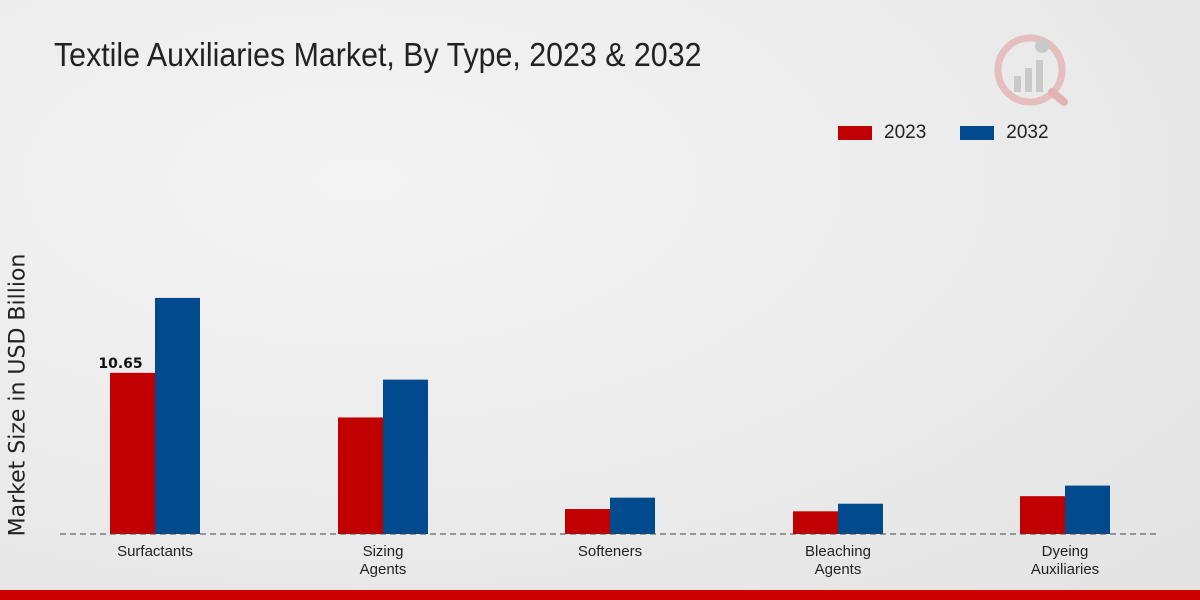 This screenshot has width=1200, height=600. I want to click on x-tick-label-0: Surfactants, so click(155, 551).